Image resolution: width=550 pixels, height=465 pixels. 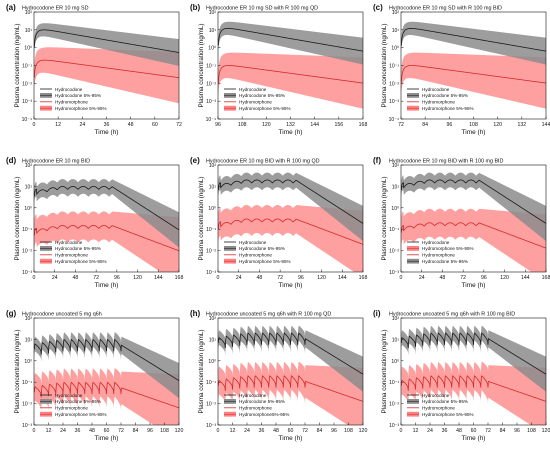 What do you see at coordinates (195, 313) in the screenshot?
I see `panel-label: (h)` at bounding box center [195, 313].